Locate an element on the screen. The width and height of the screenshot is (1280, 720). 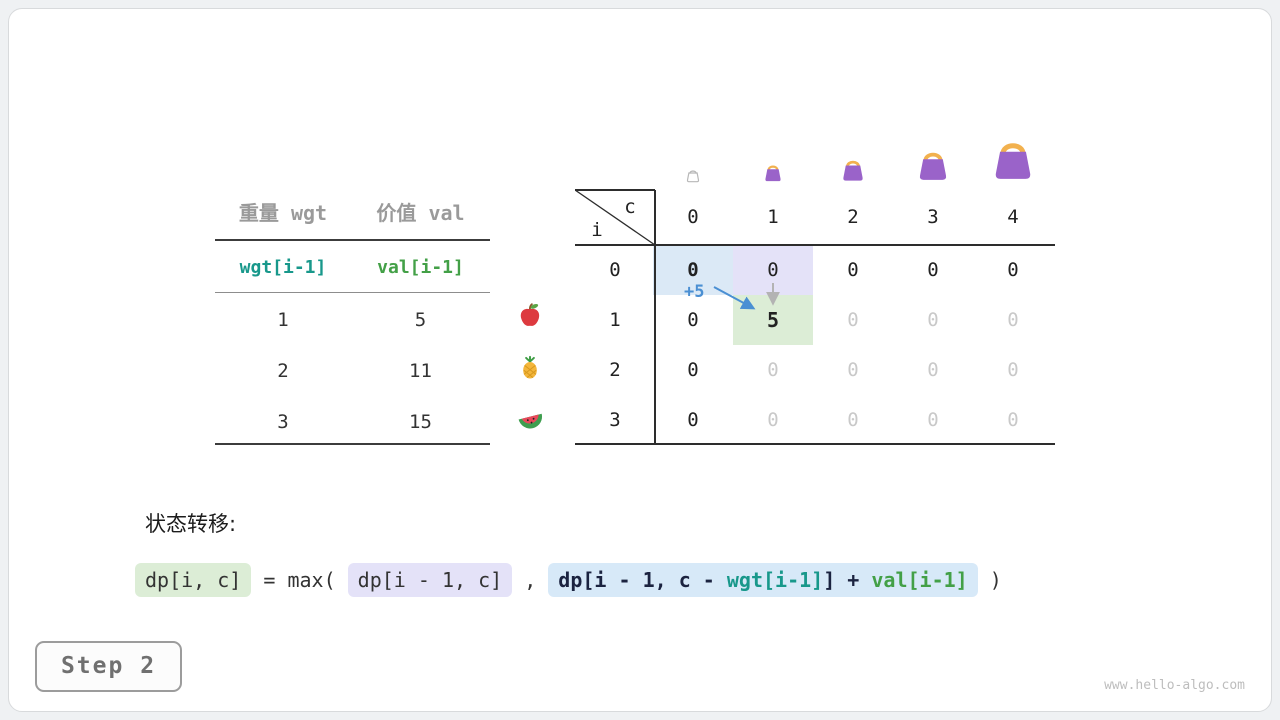
items-table-header-wgt: 重量 wgt is located at coordinates (283, 213).